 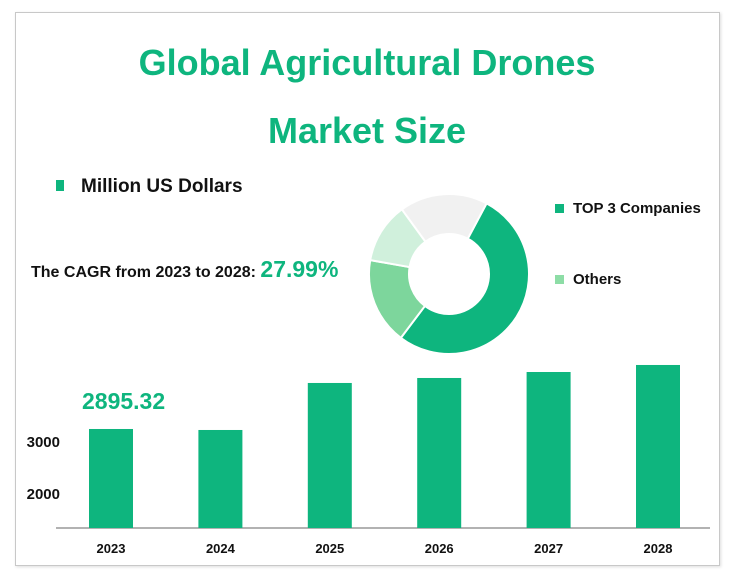 What do you see at coordinates (658, 548) in the screenshot?
I see `x-tick-label: 2028` at bounding box center [658, 548].